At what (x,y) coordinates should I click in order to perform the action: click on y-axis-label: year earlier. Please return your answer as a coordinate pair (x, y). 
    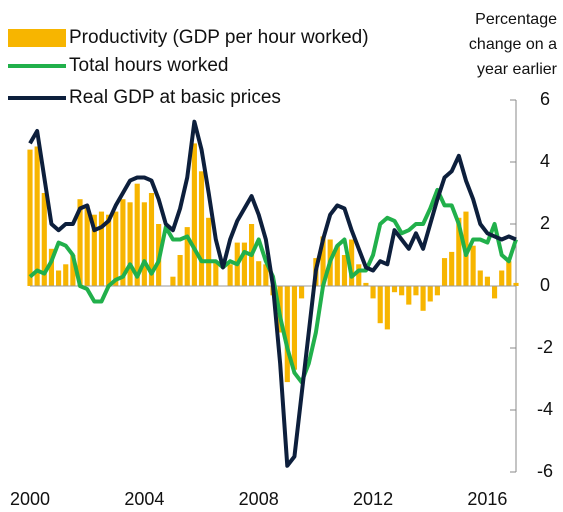
    Looking at the image, I should click on (517, 69).